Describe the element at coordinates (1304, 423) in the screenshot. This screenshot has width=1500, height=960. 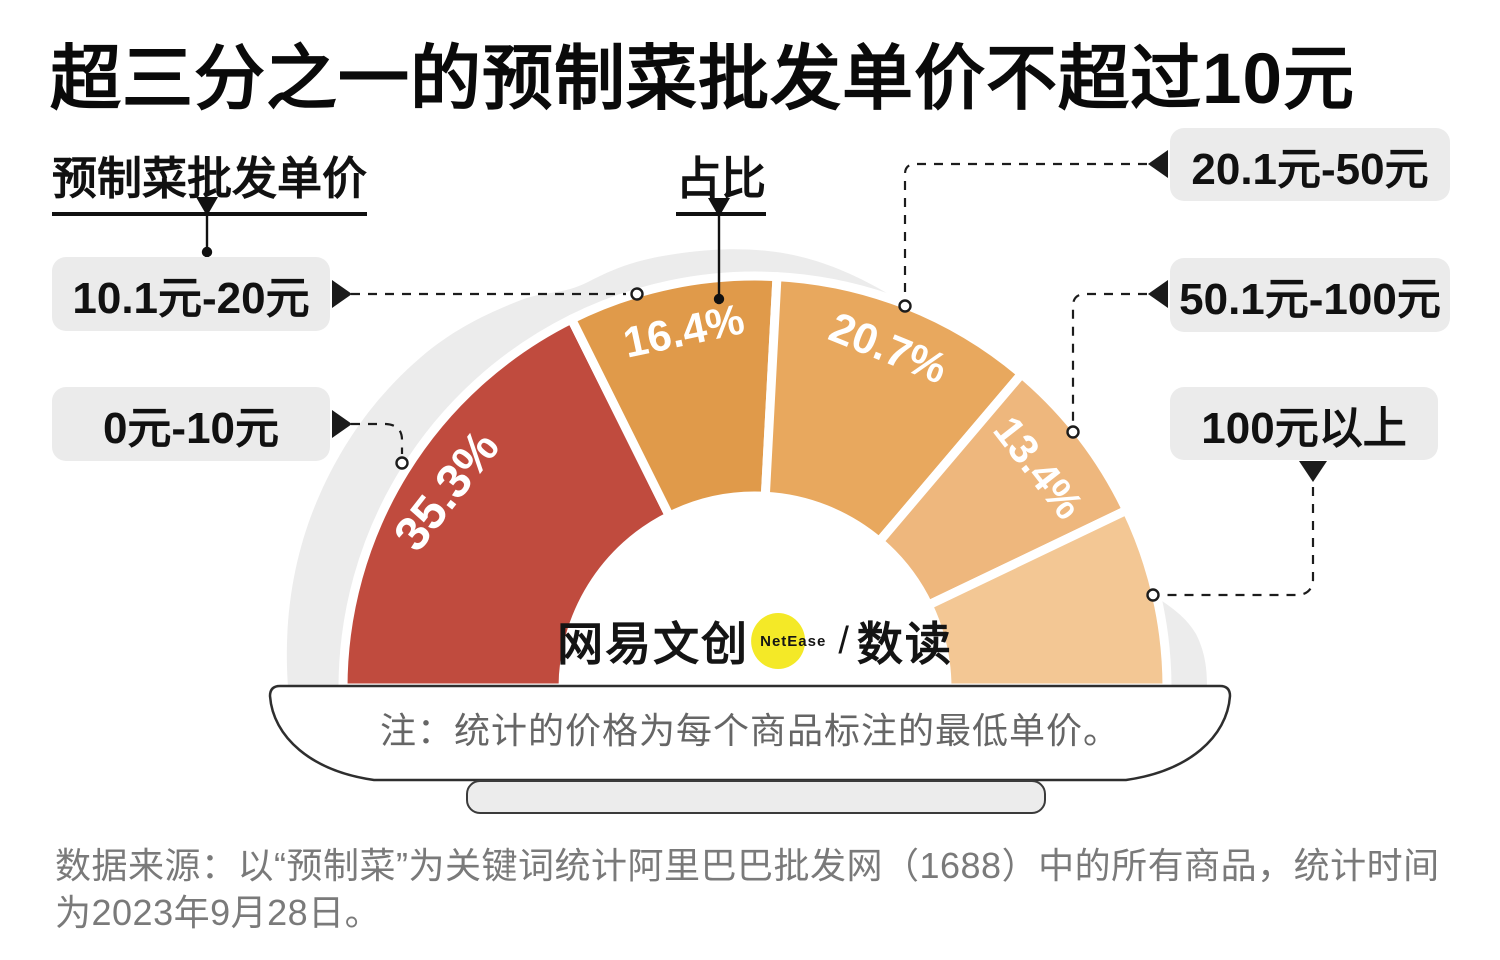
I see `callout-box-100yuan-plus: 100元以上` at that location.